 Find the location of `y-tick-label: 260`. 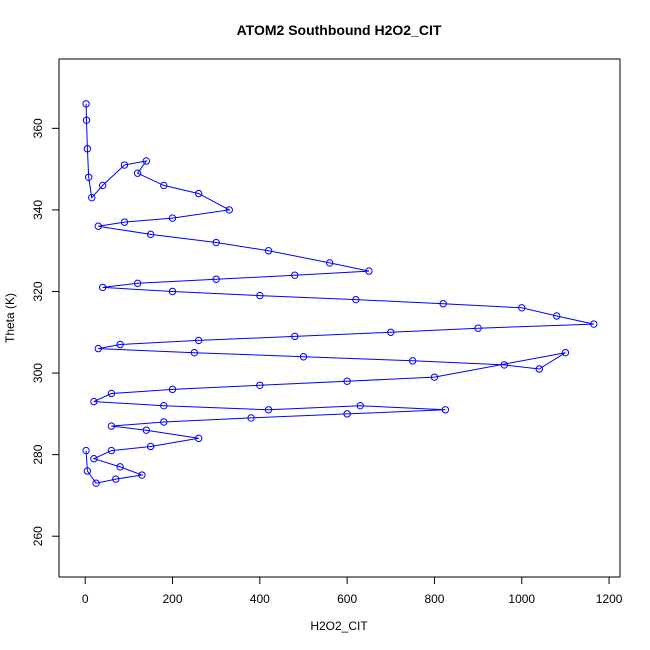

y-tick-label: 260 is located at coordinates (38, 536).